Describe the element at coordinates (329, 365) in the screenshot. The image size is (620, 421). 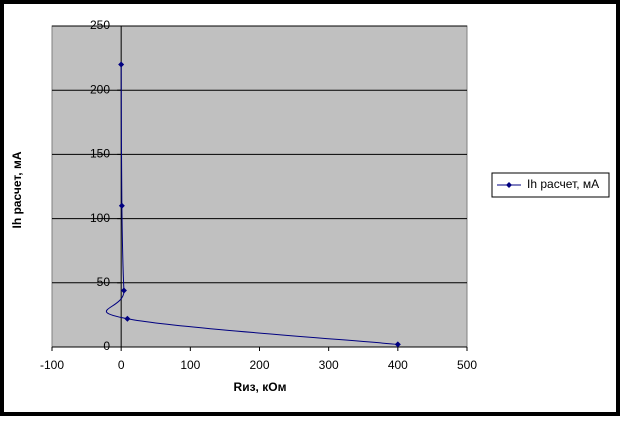
I see `x-tick-label: 300` at that location.